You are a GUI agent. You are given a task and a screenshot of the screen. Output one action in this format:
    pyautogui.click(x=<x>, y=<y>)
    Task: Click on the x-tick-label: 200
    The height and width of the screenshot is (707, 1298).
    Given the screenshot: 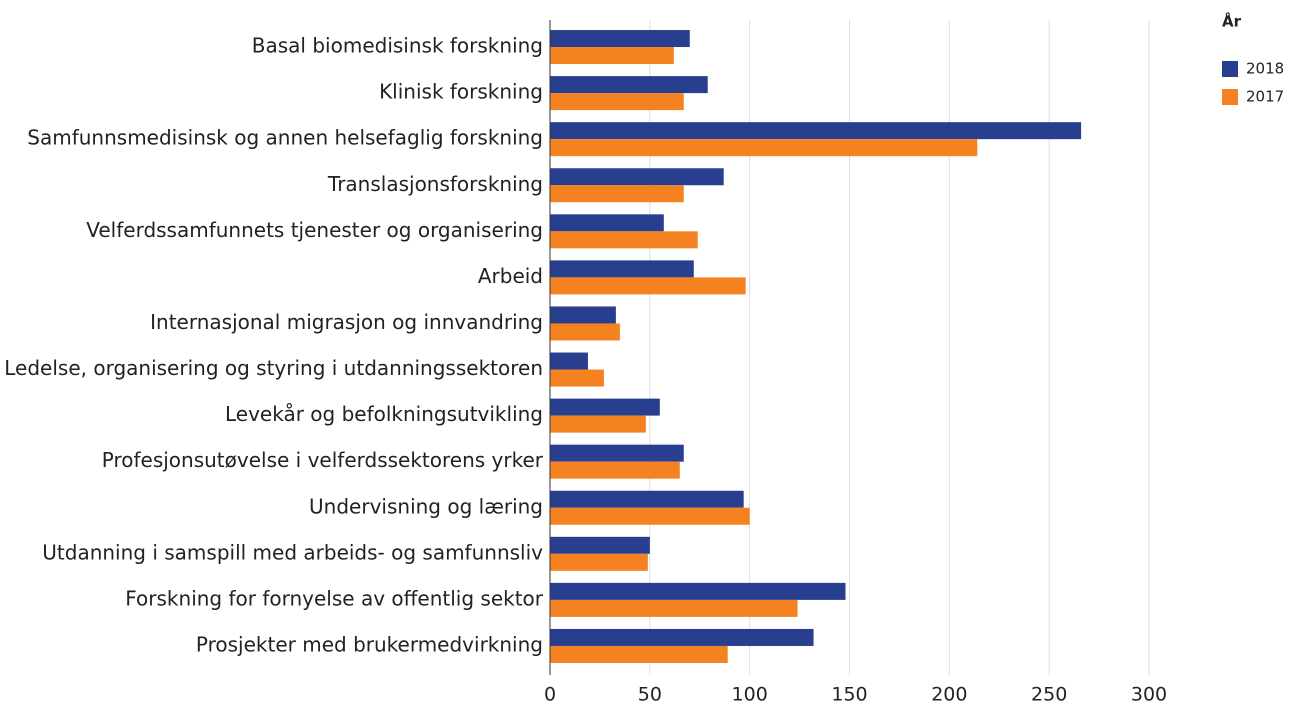 What is the action you would take?
    pyautogui.click(x=949, y=695)
    